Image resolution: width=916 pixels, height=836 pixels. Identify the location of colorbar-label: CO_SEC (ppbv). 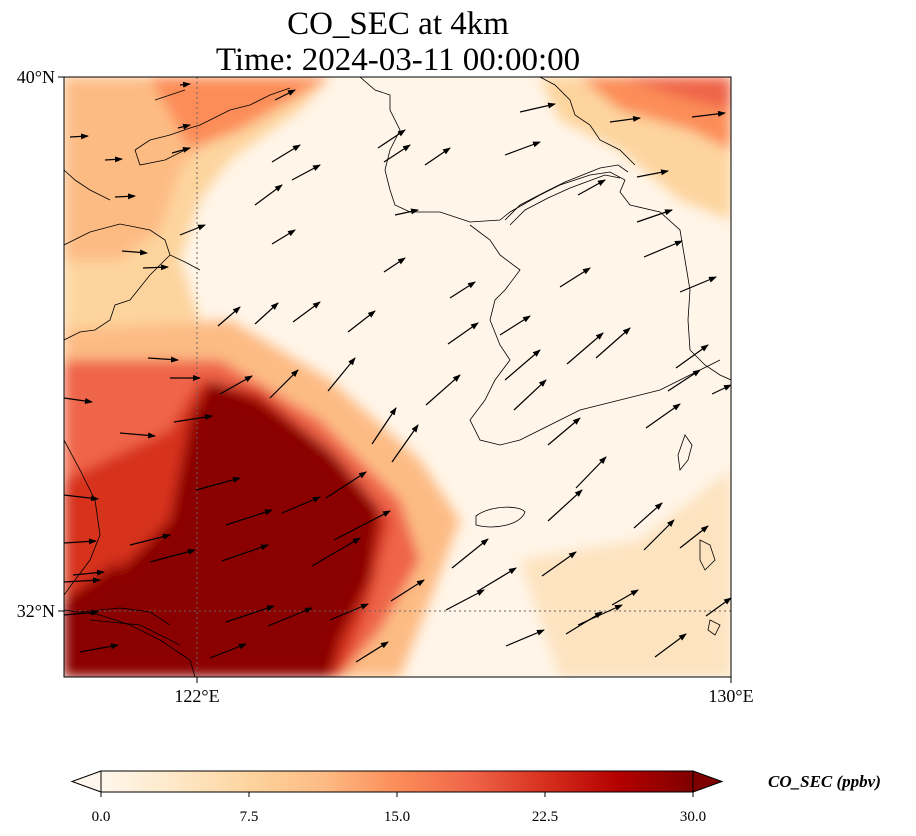
(824, 781).